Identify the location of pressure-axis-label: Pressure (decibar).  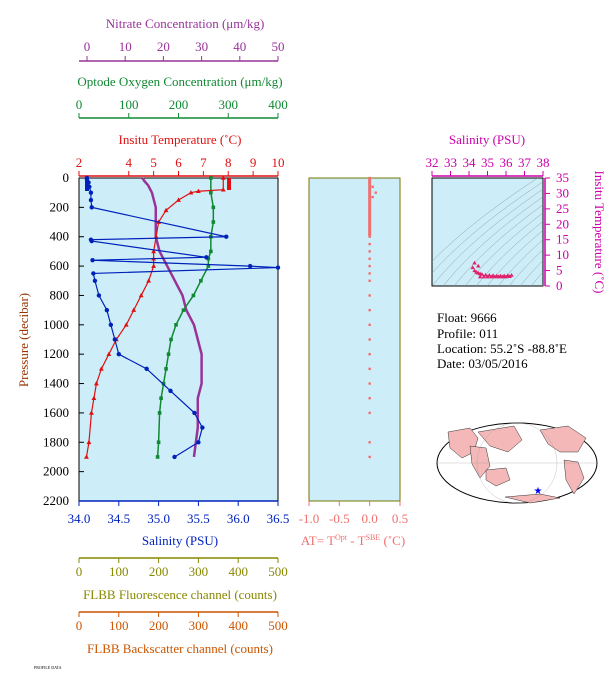
(23, 340).